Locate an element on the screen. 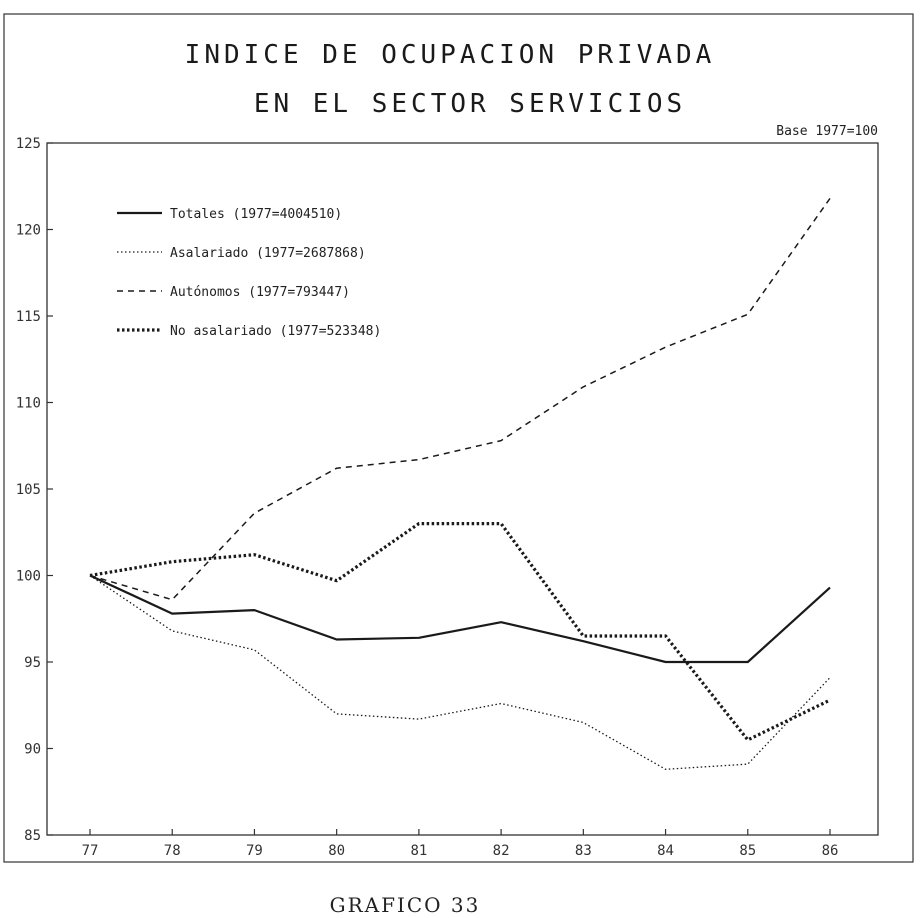  y-tick-label: 115 is located at coordinates (28, 317).